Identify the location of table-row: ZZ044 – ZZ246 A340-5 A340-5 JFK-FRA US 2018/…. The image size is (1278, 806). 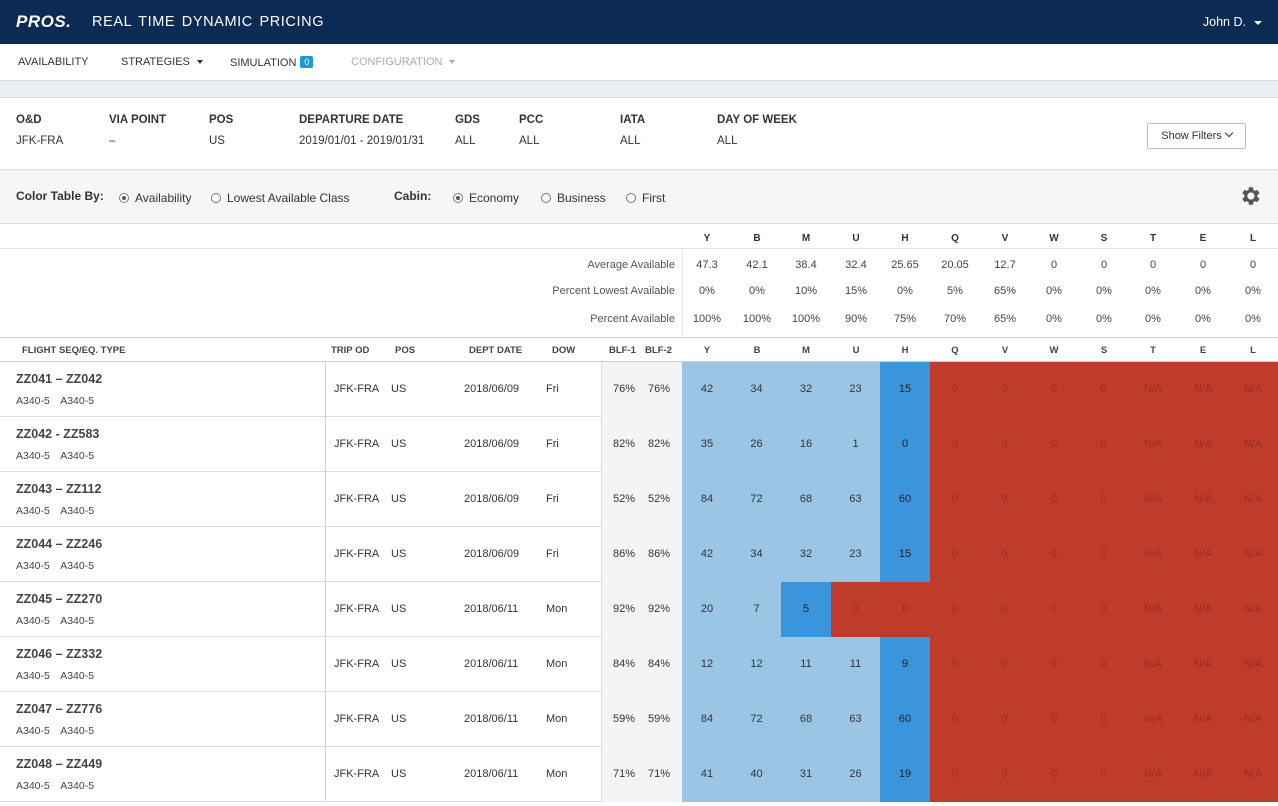
(639, 554).